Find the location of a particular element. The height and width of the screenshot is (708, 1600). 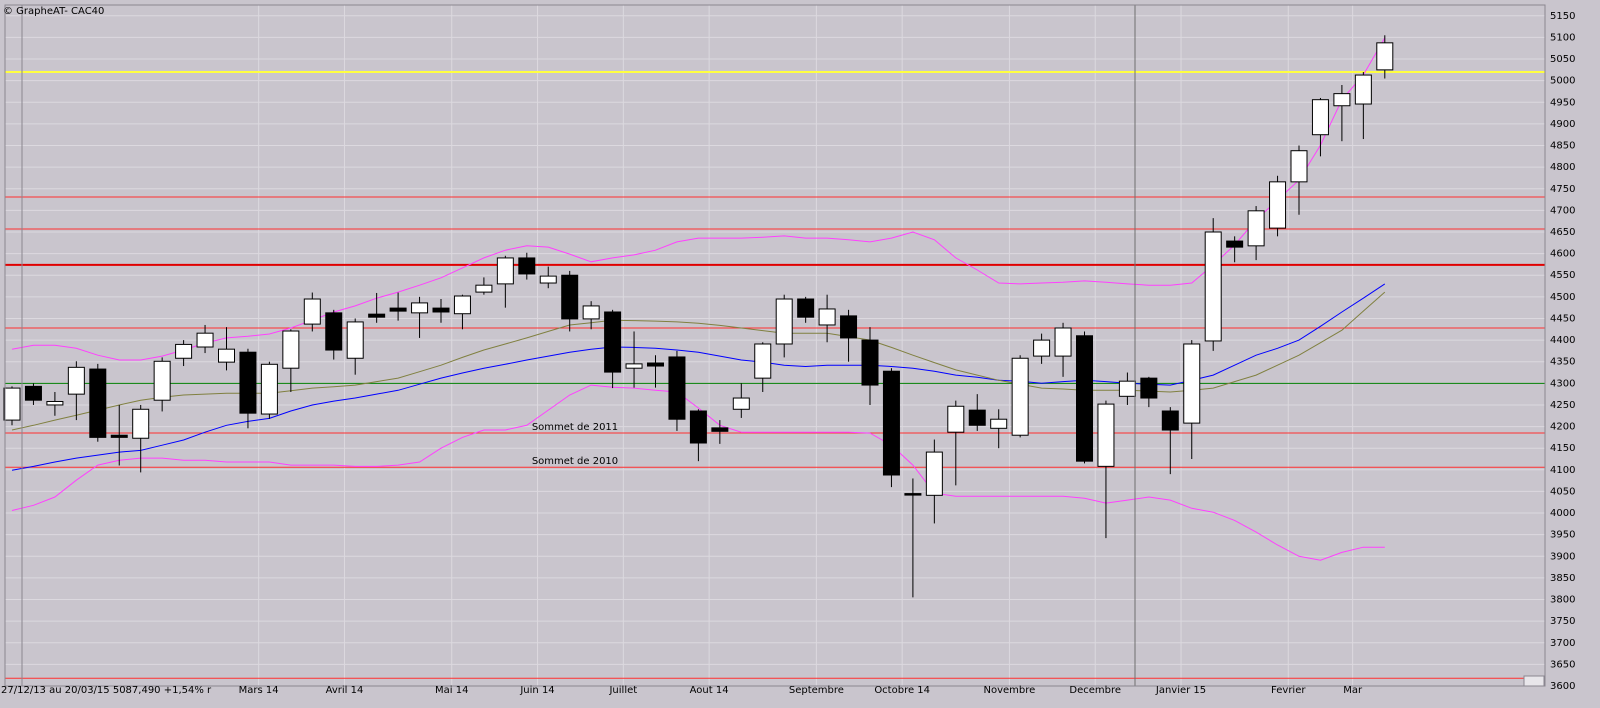

x-tick-label: Decembre is located at coordinates (1095, 690).